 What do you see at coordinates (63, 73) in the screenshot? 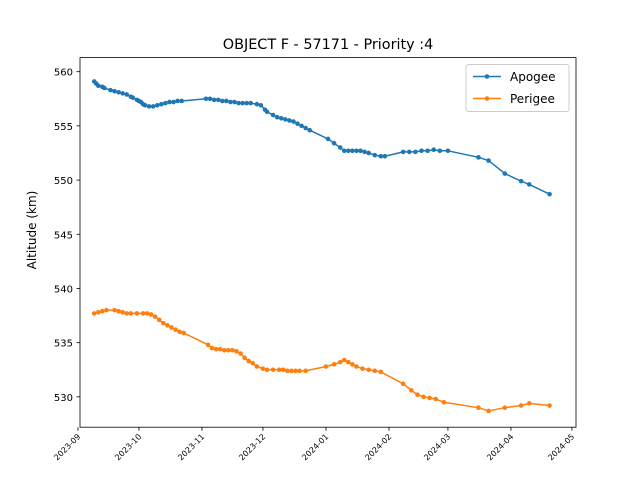
I see `y-tick-label: 560` at bounding box center [63, 73].